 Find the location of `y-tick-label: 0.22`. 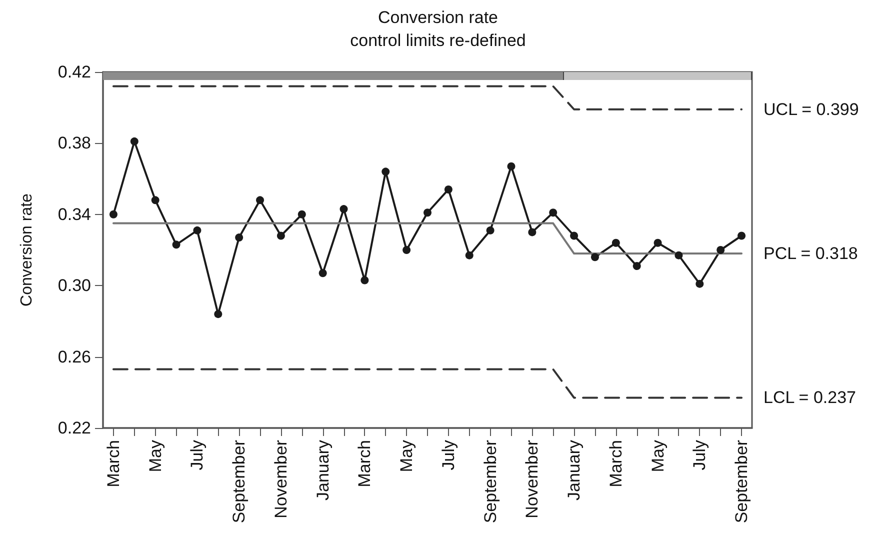

y-tick-label: 0.22 is located at coordinates (74, 428).